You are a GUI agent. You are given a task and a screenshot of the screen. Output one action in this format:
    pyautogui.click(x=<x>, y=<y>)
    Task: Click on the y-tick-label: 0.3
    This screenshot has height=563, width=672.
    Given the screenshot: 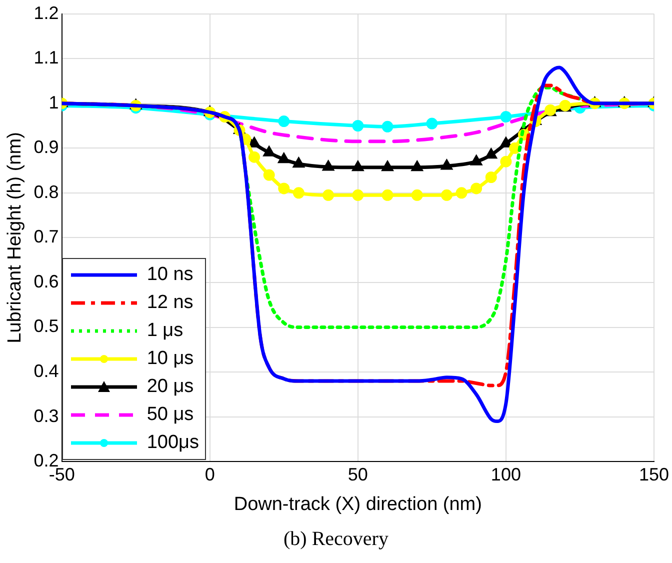 What is the action you would take?
    pyautogui.click(x=46, y=416)
    